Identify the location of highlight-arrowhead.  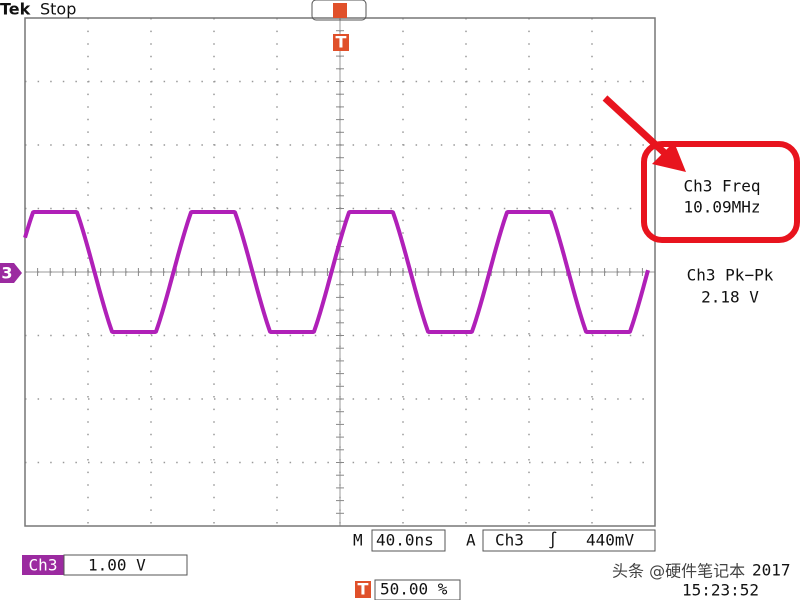
(669, 157).